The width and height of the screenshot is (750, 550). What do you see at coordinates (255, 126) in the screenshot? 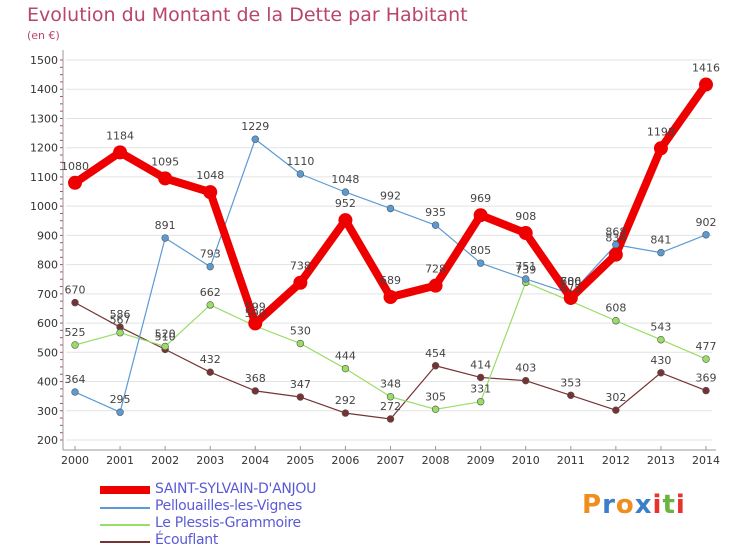
I see `data-label: 1229` at bounding box center [255, 126].